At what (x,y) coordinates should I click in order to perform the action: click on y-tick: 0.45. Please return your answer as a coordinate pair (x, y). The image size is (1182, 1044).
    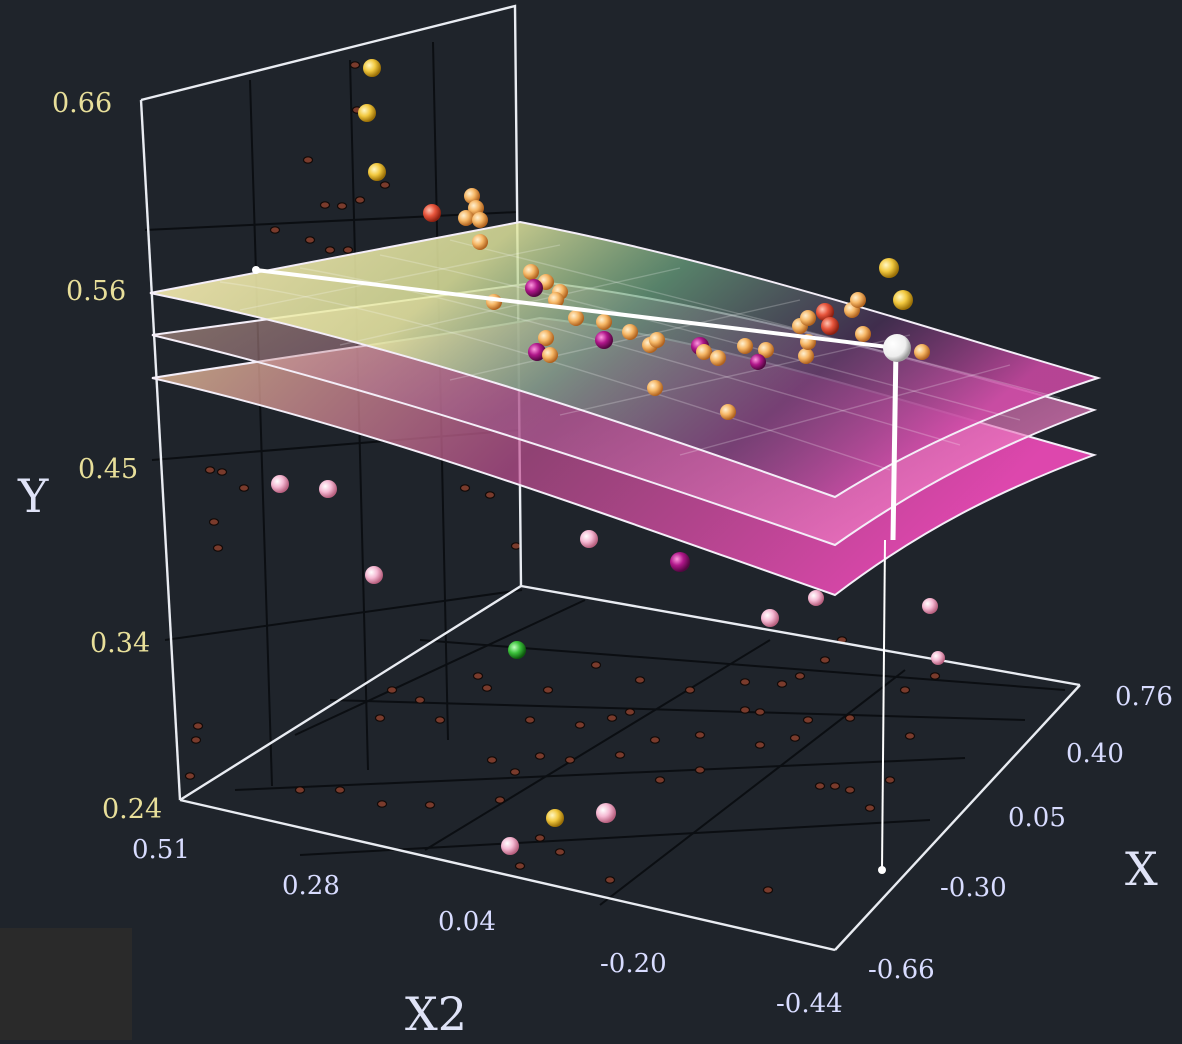
    Looking at the image, I should click on (108, 469).